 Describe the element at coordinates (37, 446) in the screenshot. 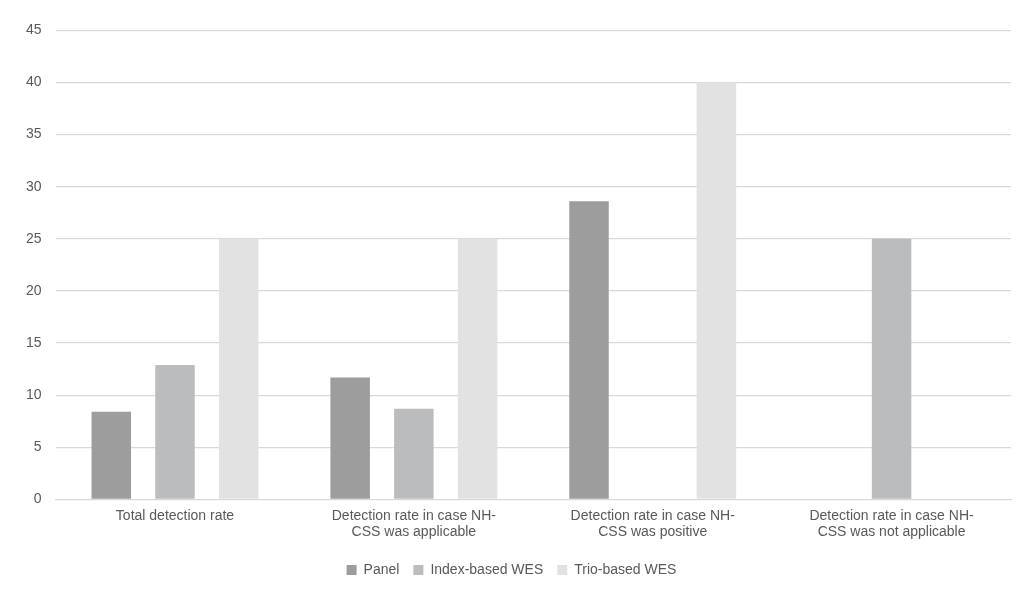

I see `y-tick-label: 5` at that location.